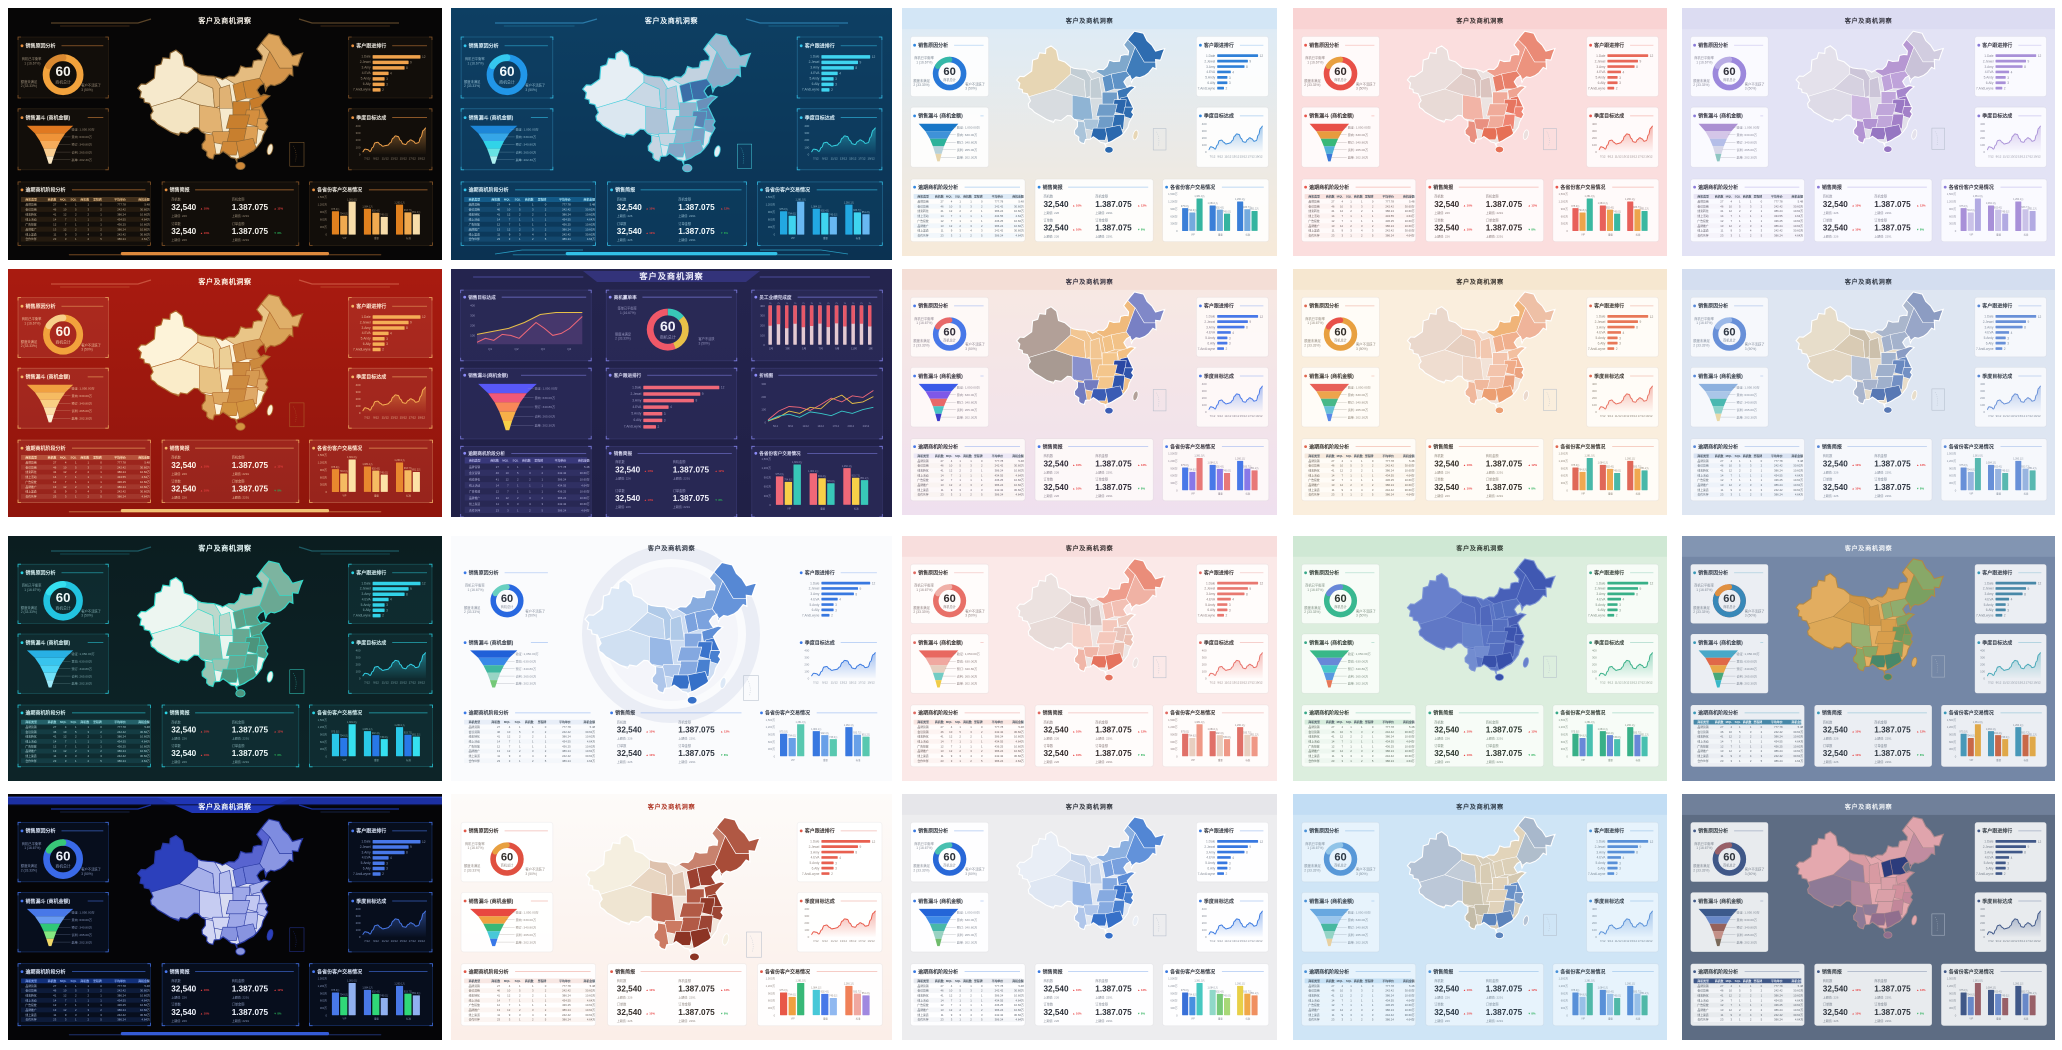 Image resolution: width=2062 pixels, height=1050 pixels. I want to click on svg-text: 1,260.1万, so click(849, 984).